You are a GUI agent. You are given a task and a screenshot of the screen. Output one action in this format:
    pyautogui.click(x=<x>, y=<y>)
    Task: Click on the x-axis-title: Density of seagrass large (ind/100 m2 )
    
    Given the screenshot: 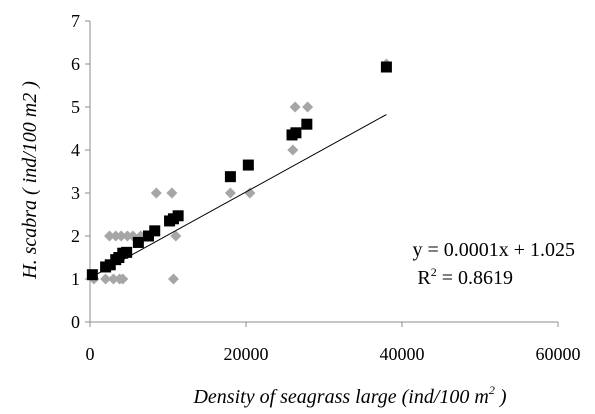 What is the action you would take?
    pyautogui.click(x=349, y=395)
    